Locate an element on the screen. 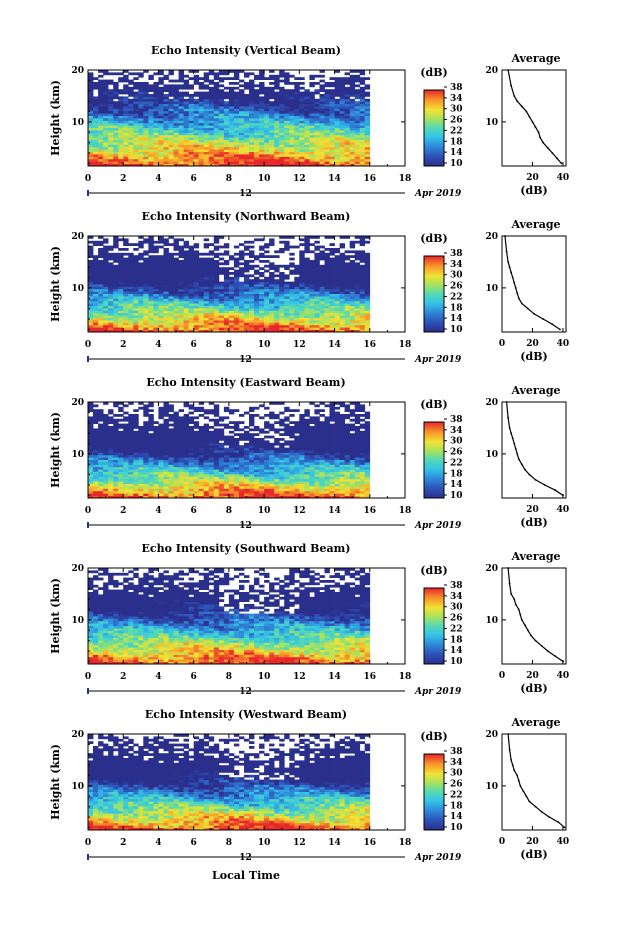 This screenshot has height=929, width=619. x-tick-label: 0 is located at coordinates (88, 179).